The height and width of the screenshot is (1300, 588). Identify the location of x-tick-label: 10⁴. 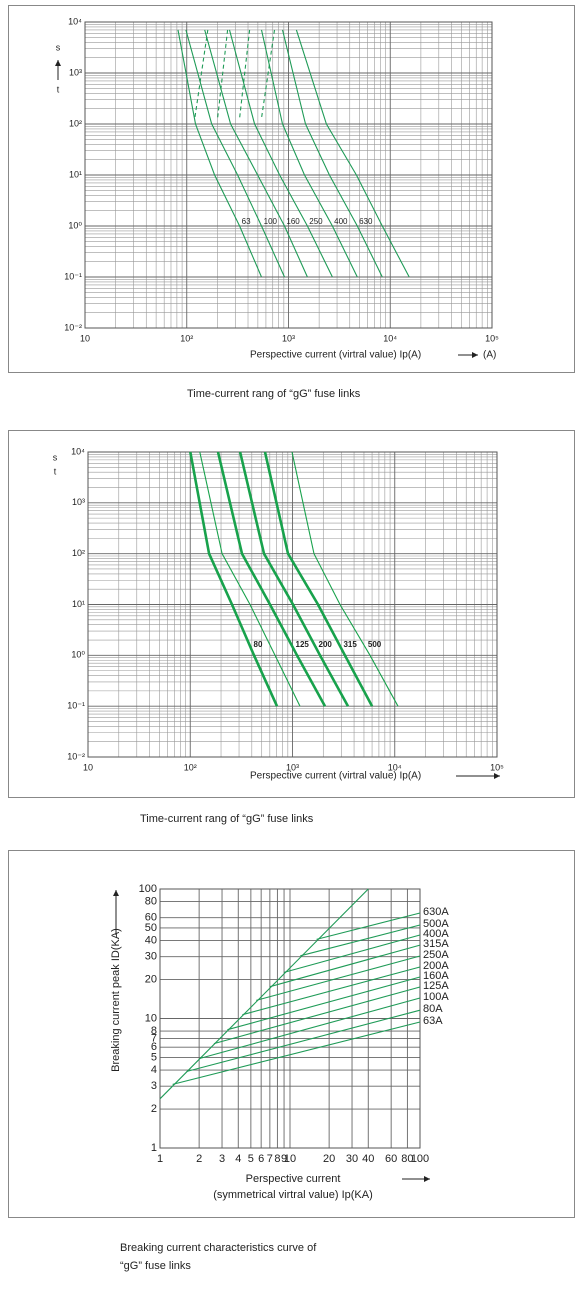
(395, 767).